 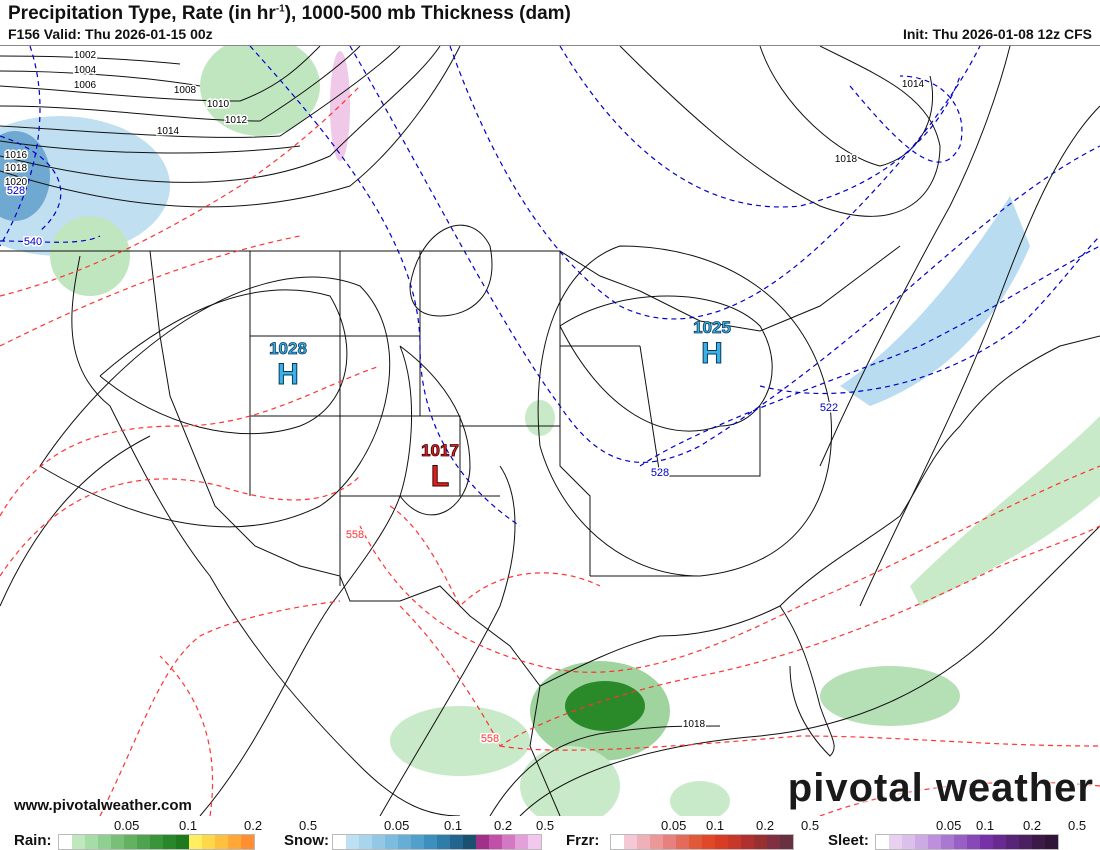 What do you see at coordinates (355, 535) in the screenshot?
I see `thickness-label-warm: 558` at bounding box center [355, 535].